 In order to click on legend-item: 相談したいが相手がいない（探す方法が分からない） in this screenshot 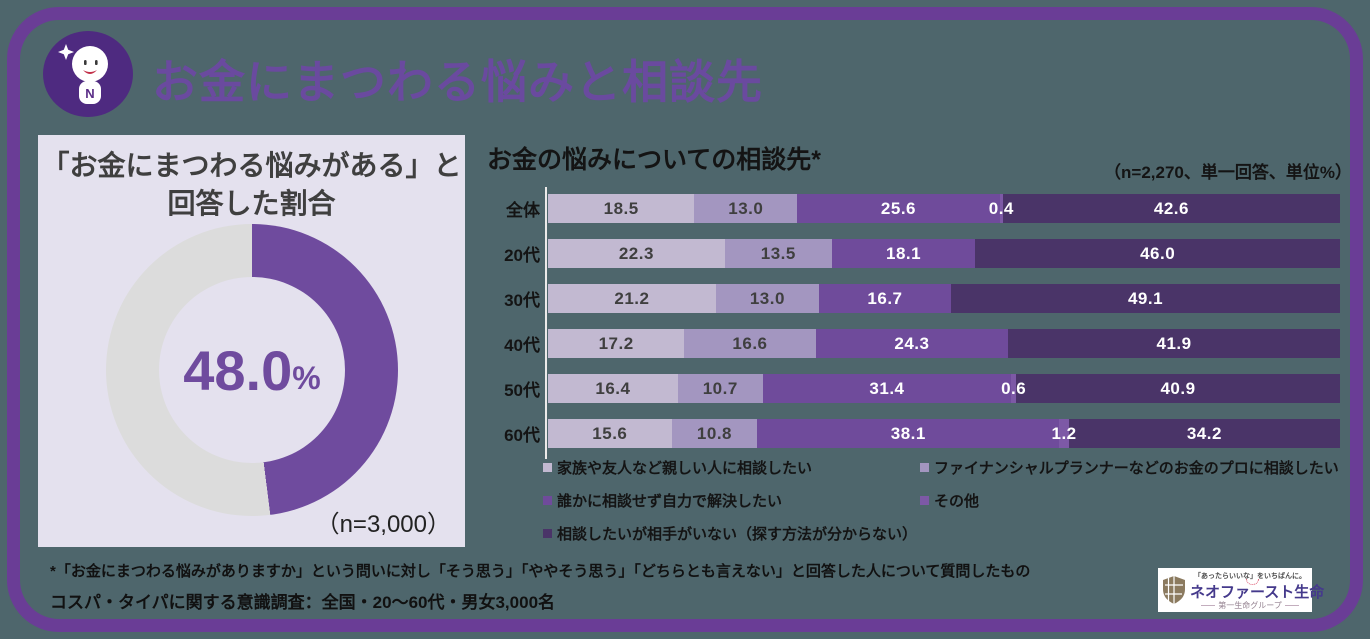, I will do `click(730, 534)`.